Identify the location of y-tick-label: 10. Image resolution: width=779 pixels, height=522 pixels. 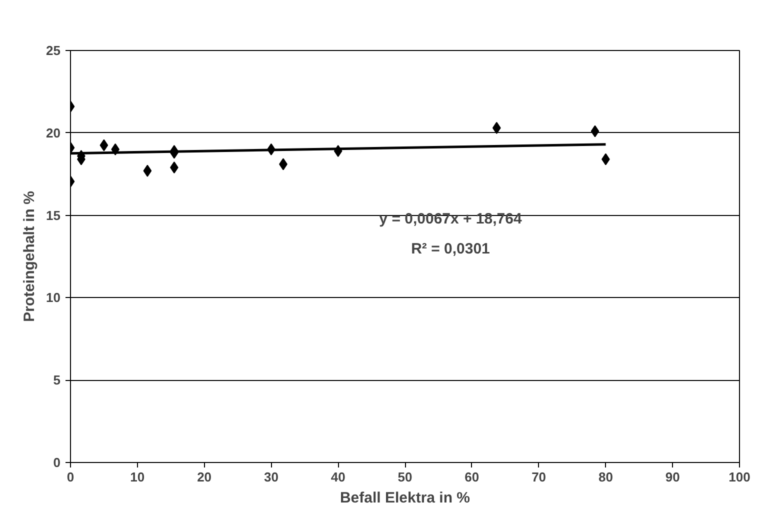
(53, 298).